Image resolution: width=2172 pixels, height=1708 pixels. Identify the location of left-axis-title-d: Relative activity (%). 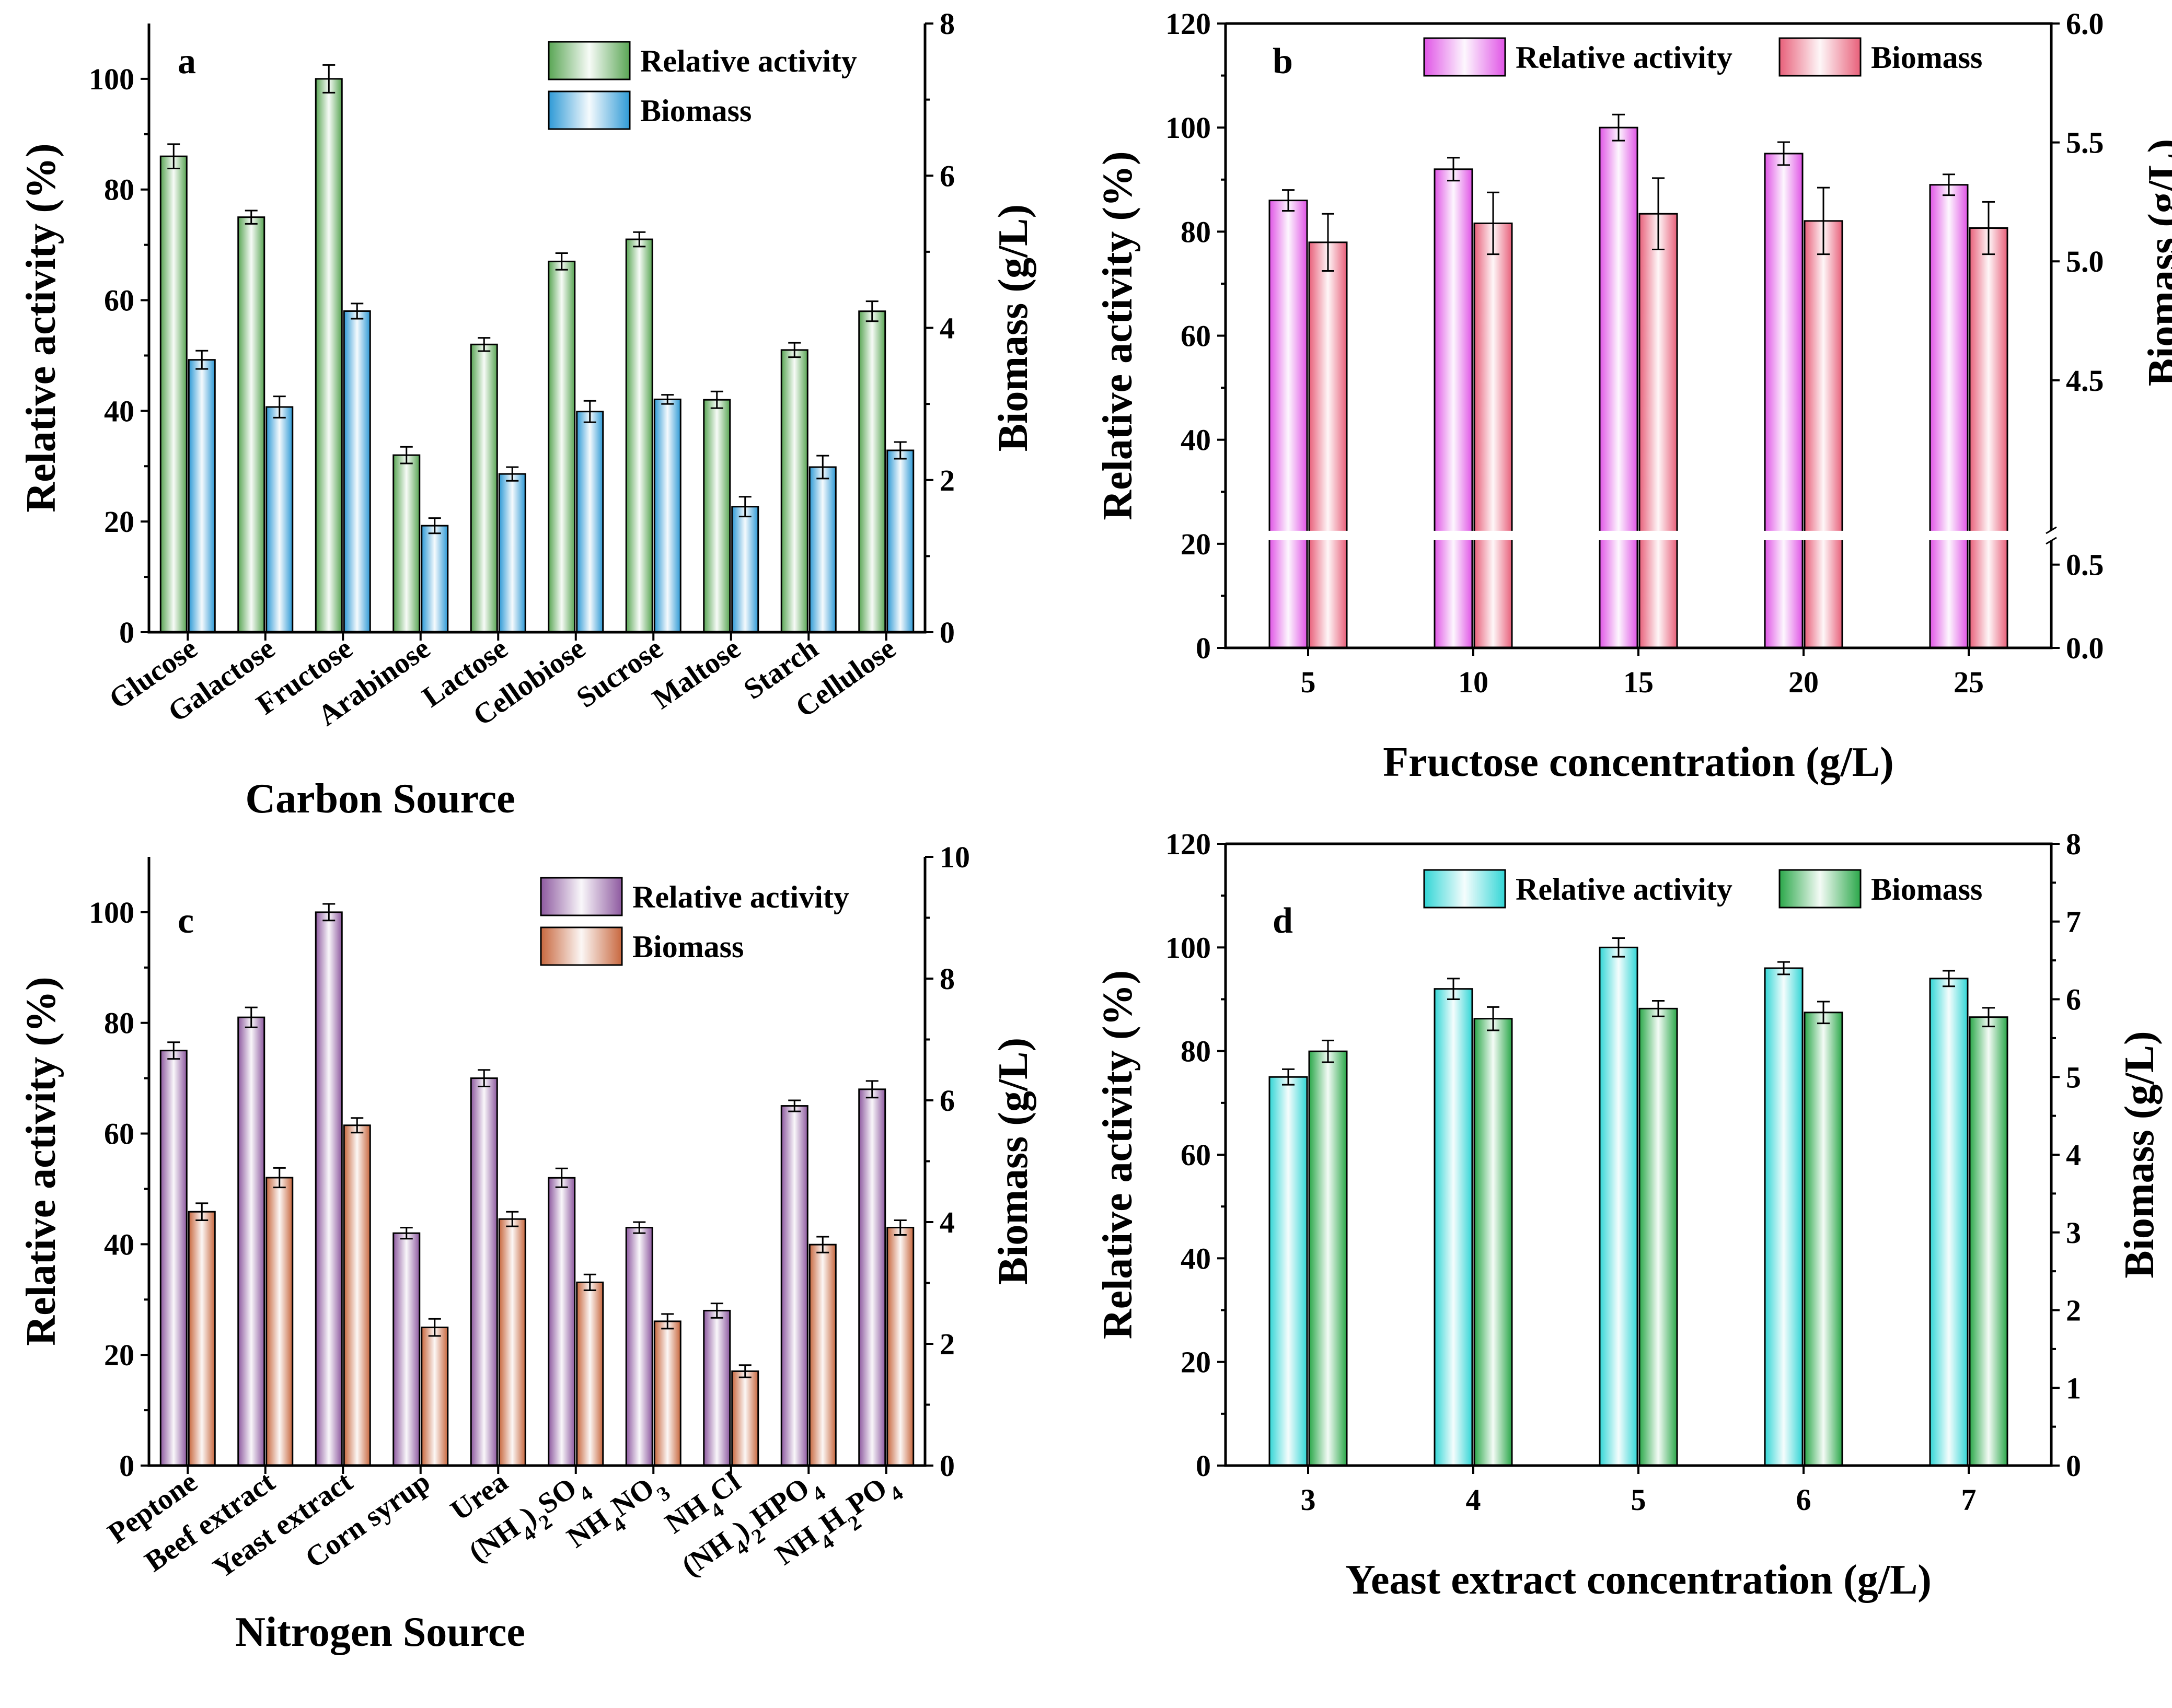
(1118, 1154).